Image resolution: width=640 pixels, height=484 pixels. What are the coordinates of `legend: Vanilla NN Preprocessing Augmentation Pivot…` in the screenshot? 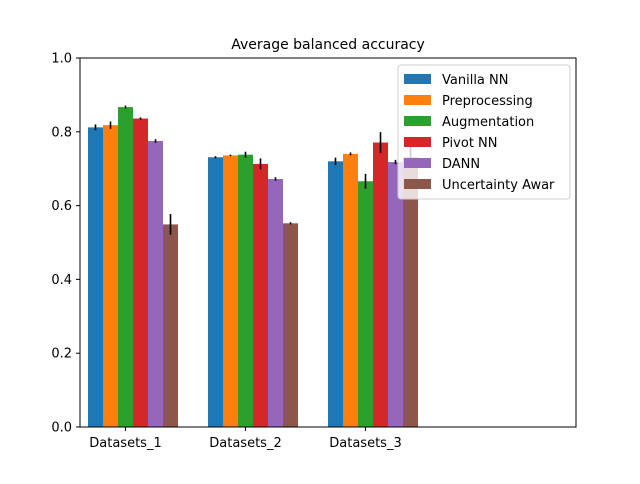 It's located at (484, 132).